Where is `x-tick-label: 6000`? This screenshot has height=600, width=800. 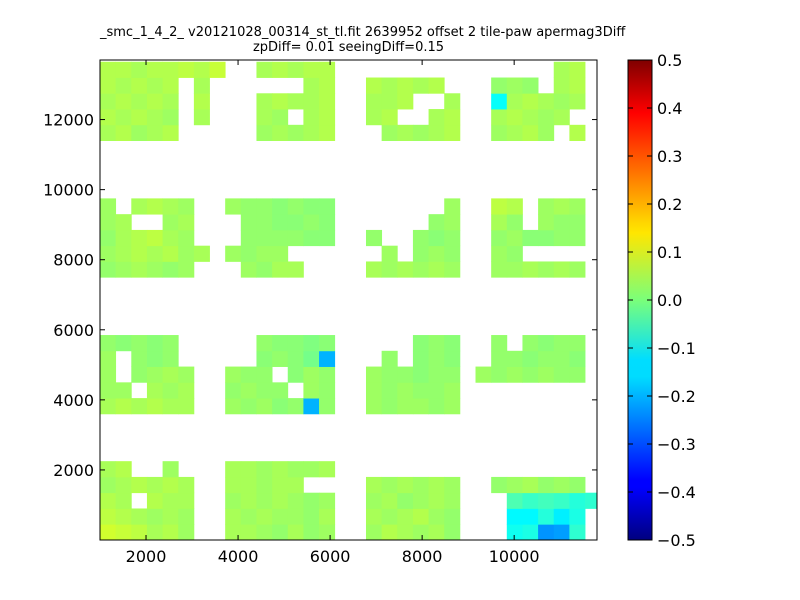
x-tick-label: 6000 is located at coordinates (330, 556).